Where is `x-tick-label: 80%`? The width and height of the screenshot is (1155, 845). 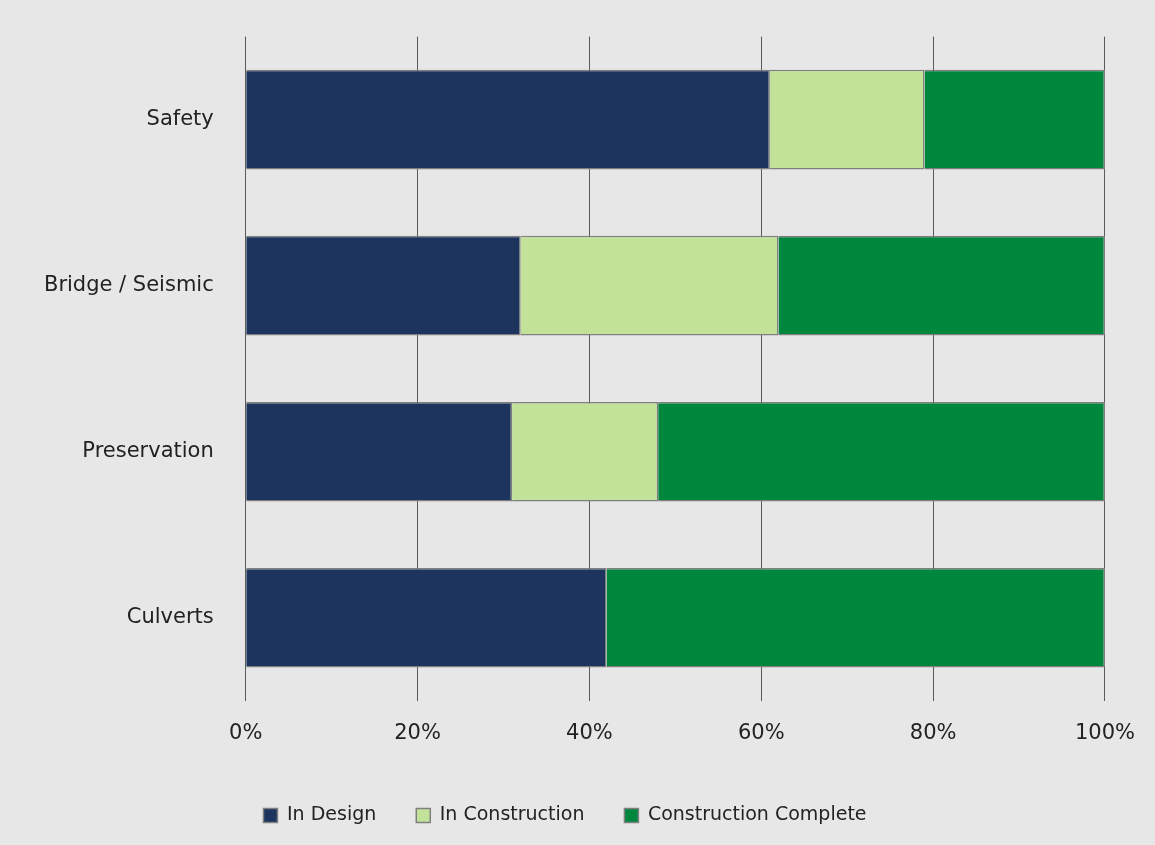 x-tick-label: 80% is located at coordinates (933, 731).